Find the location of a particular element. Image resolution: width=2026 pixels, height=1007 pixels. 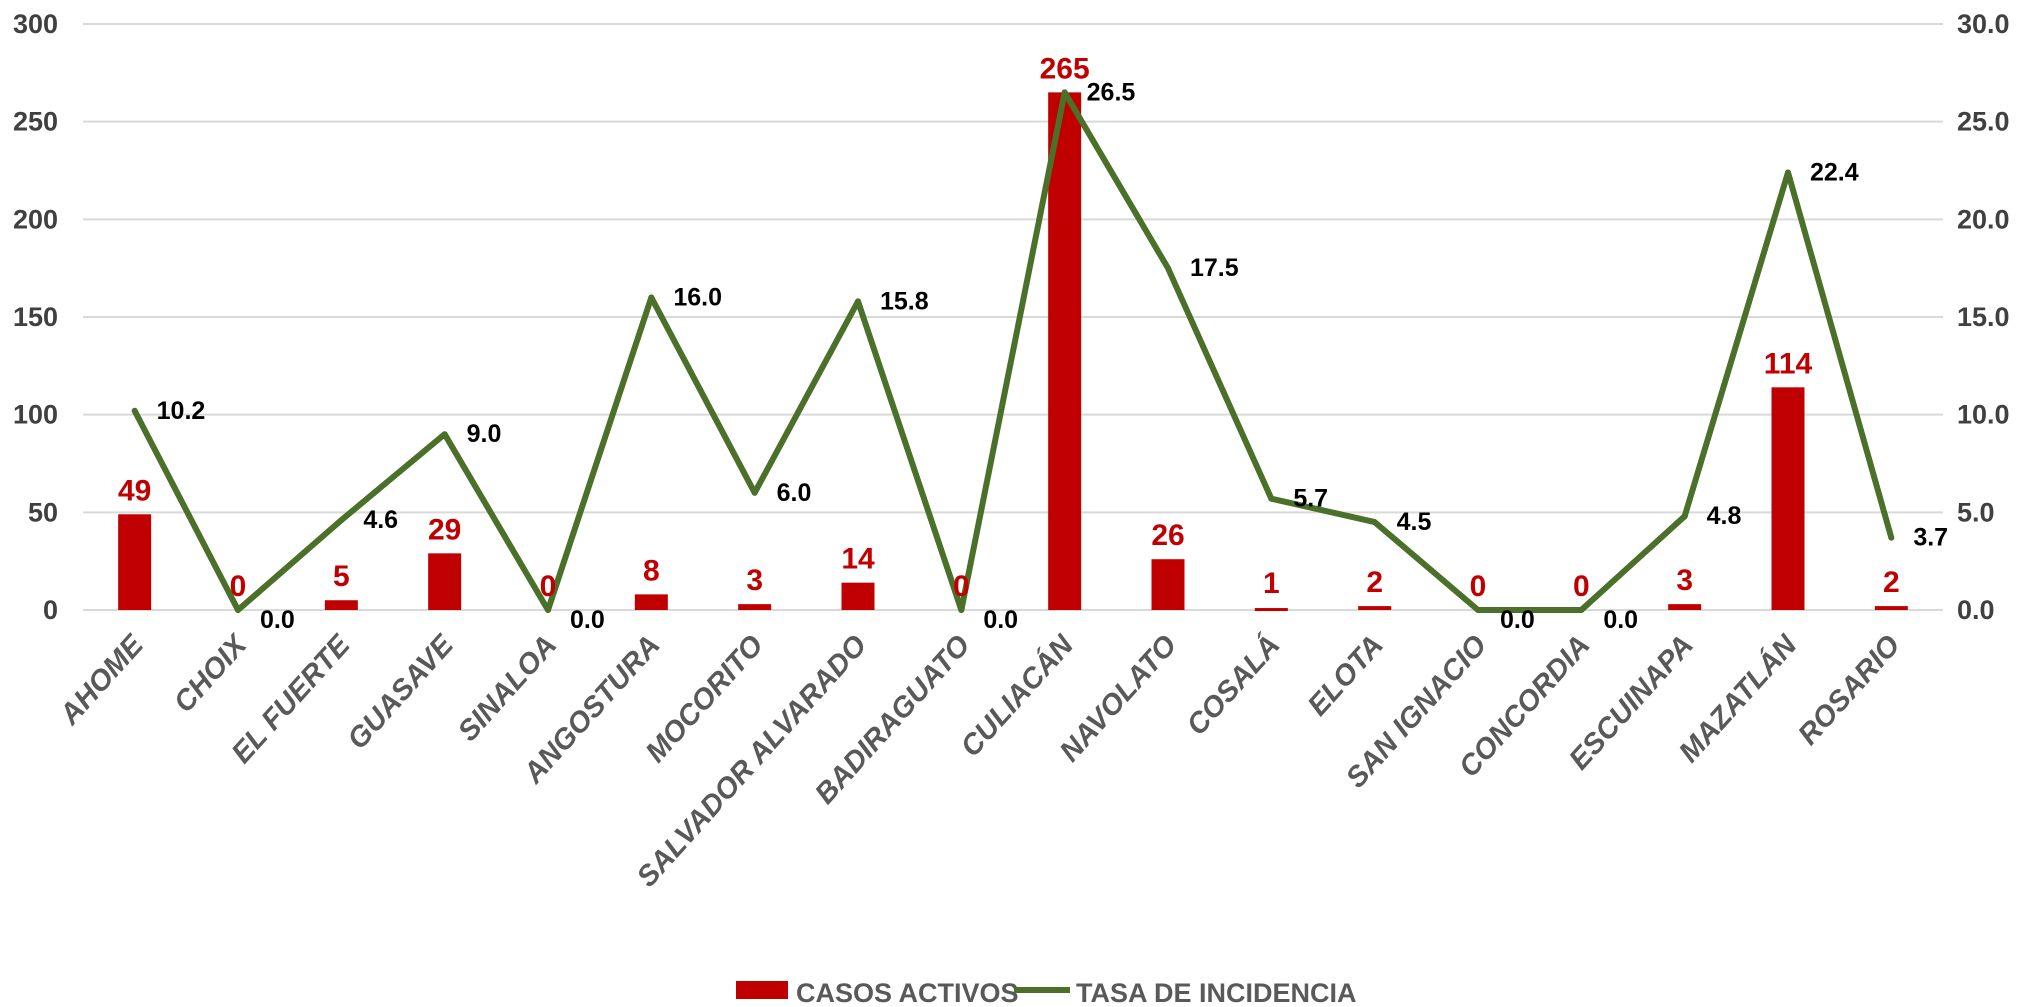

left-axis: 0 50 100 150 200 250 300 is located at coordinates (35, 317).